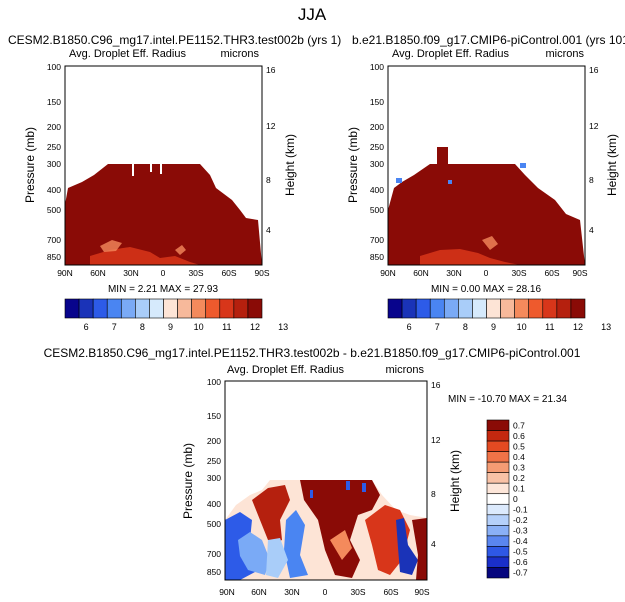  Describe the element at coordinates (54, 257) in the screenshot. I see `y-tick-label: 850` at that location.